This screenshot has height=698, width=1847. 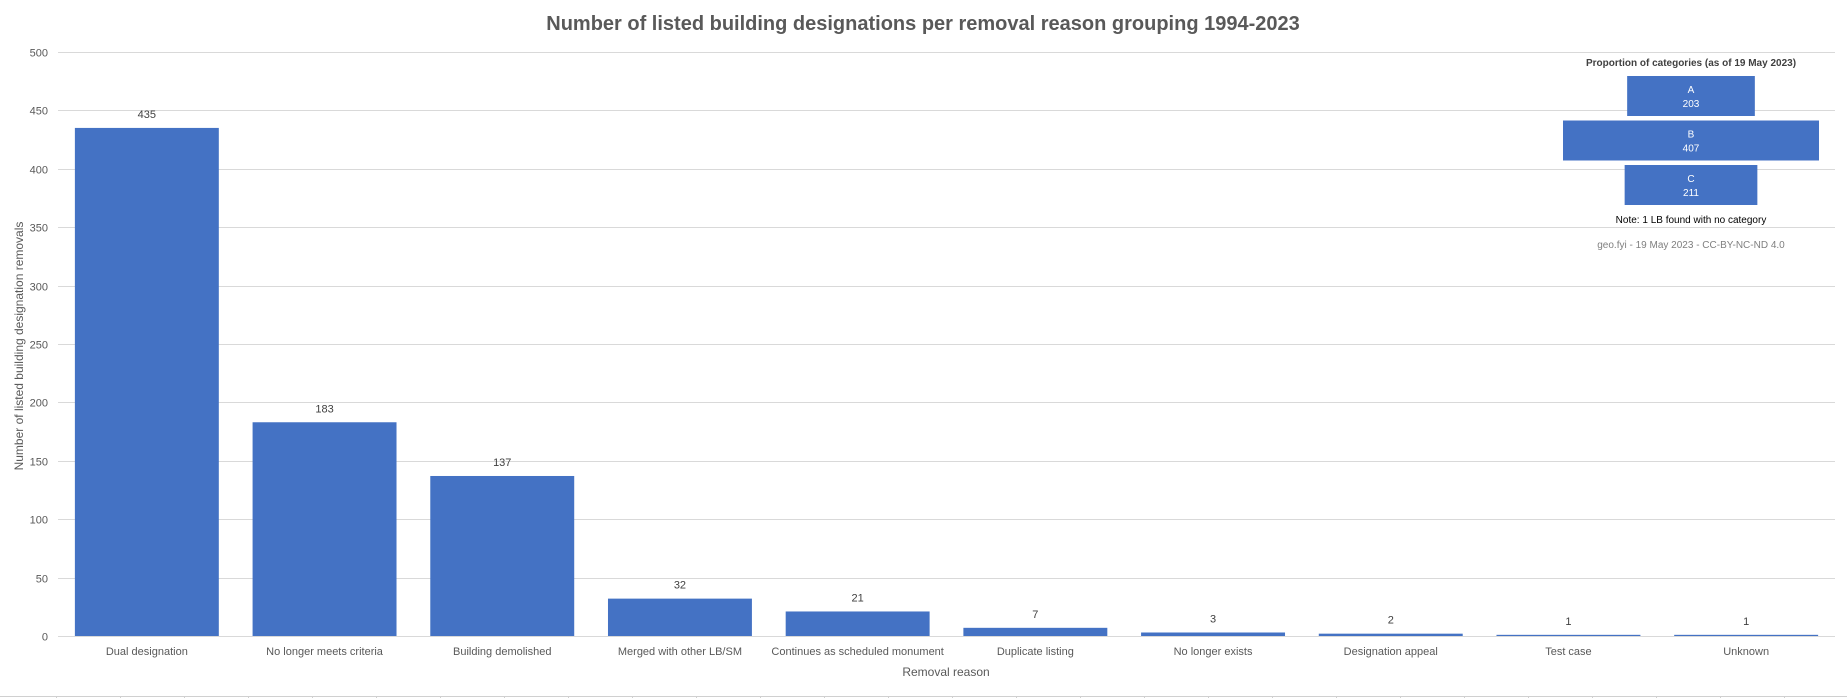 I want to click on inset-bar-c, so click(x=1691, y=185).